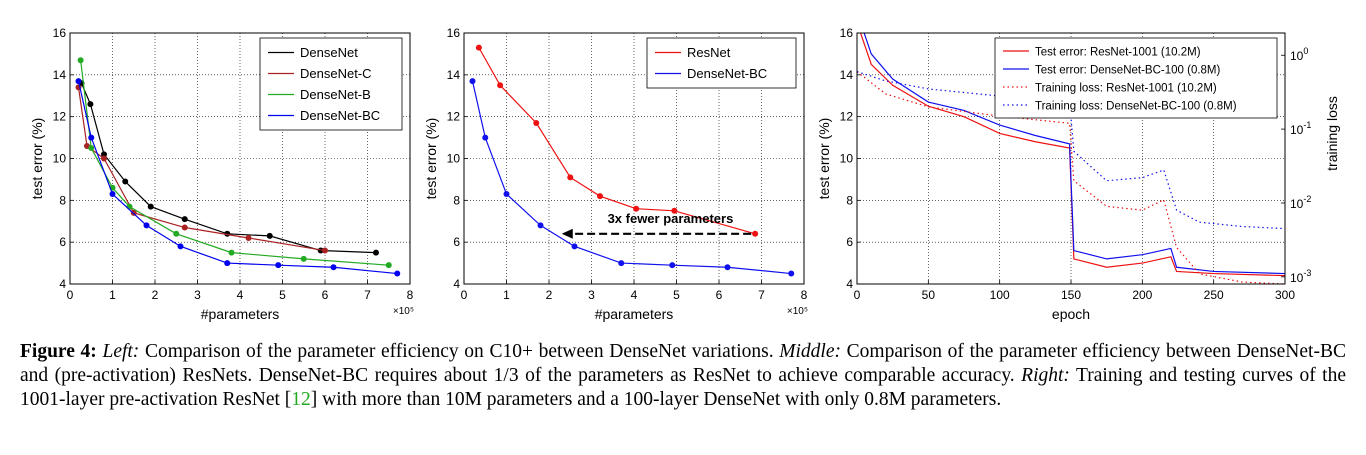 The width and height of the screenshot is (1366, 455). Describe the element at coordinates (1128, 71) in the screenshot. I see `legend-label: Test error: DenseNet-BC-100 (0.8M)` at that location.